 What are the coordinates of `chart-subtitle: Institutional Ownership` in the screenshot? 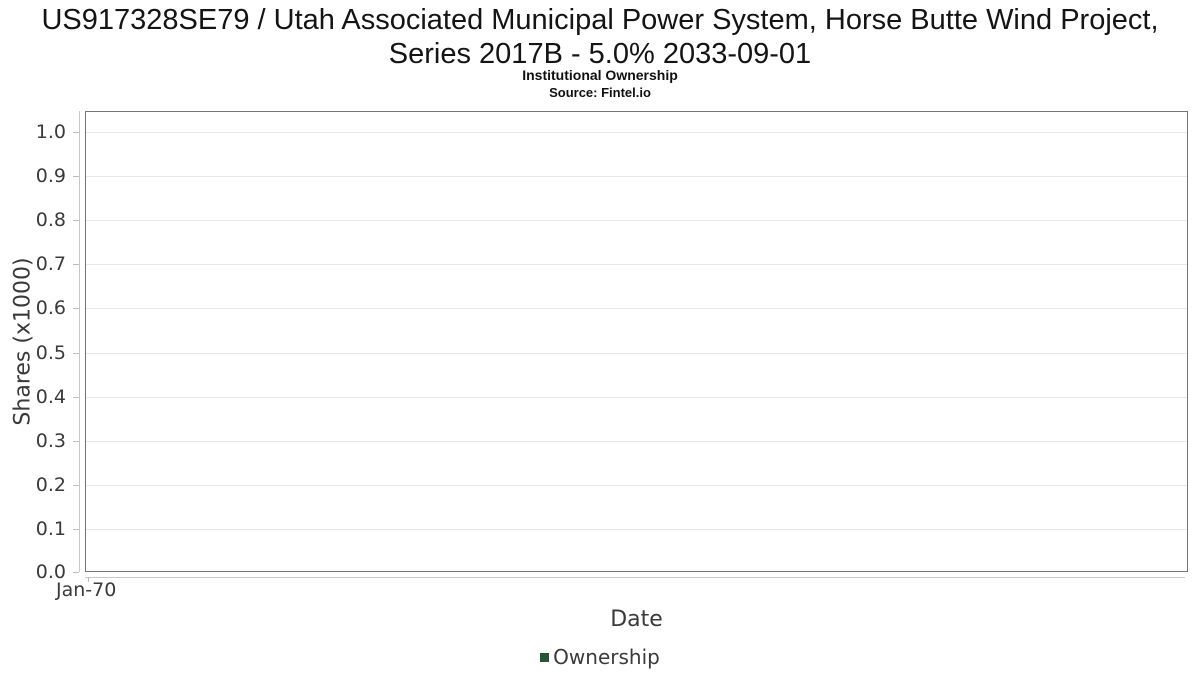 It's located at (600, 75).